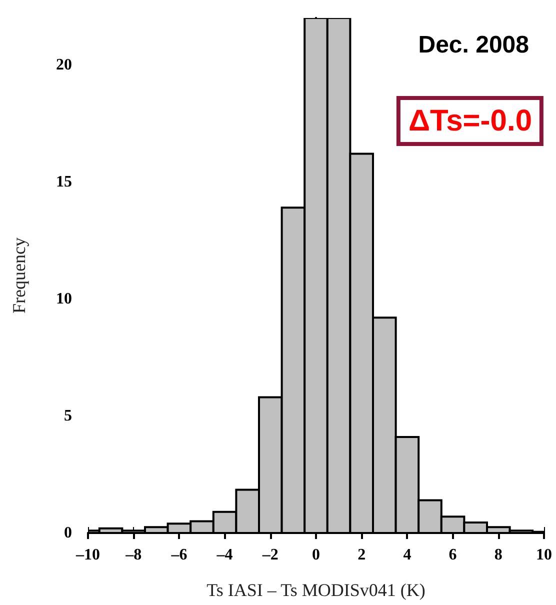  What do you see at coordinates (64, 299) in the screenshot?
I see `y-tick-label: 10` at bounding box center [64, 299].